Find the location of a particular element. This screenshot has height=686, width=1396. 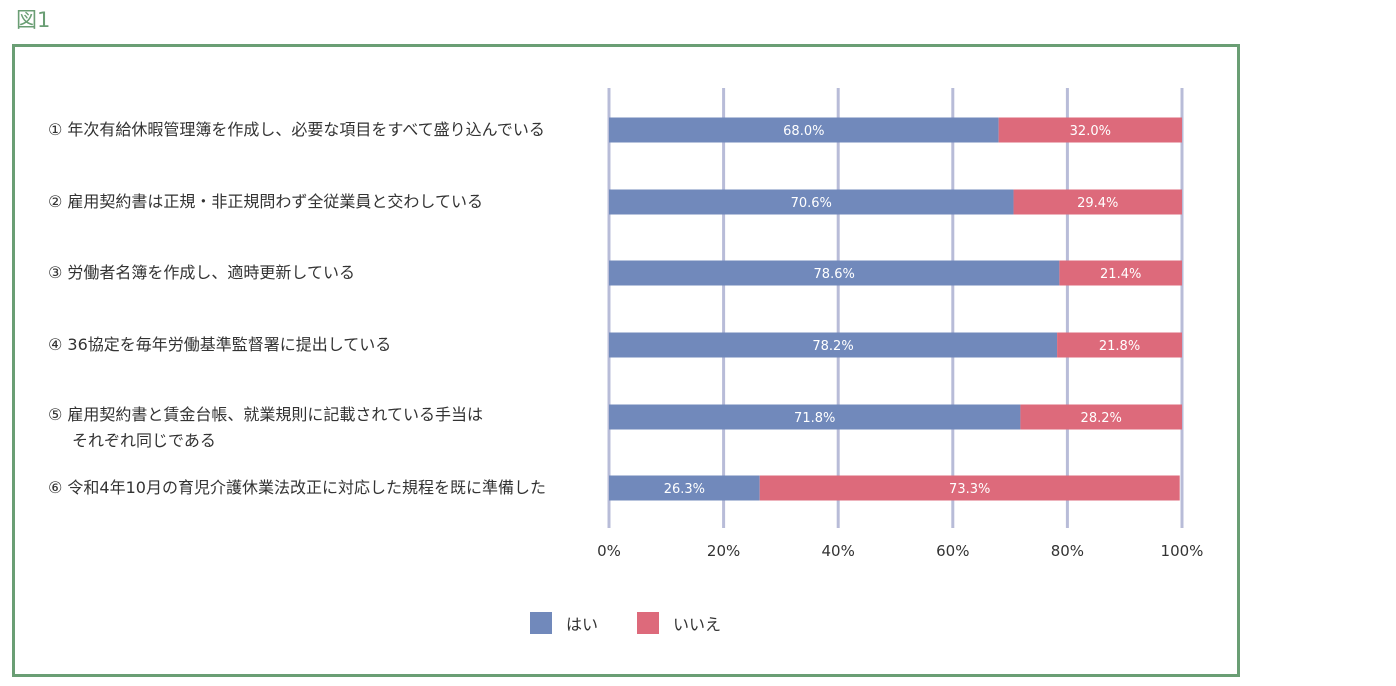

data-label: 32.0% is located at coordinates (1090, 131).